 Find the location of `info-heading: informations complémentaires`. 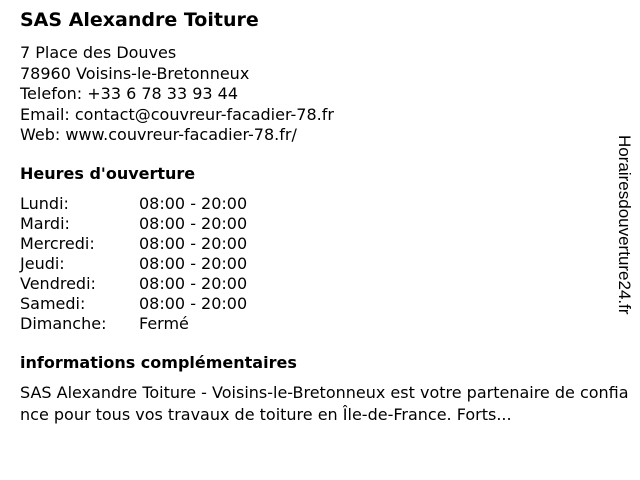

info-heading: informations complémentaires is located at coordinates (158, 362).